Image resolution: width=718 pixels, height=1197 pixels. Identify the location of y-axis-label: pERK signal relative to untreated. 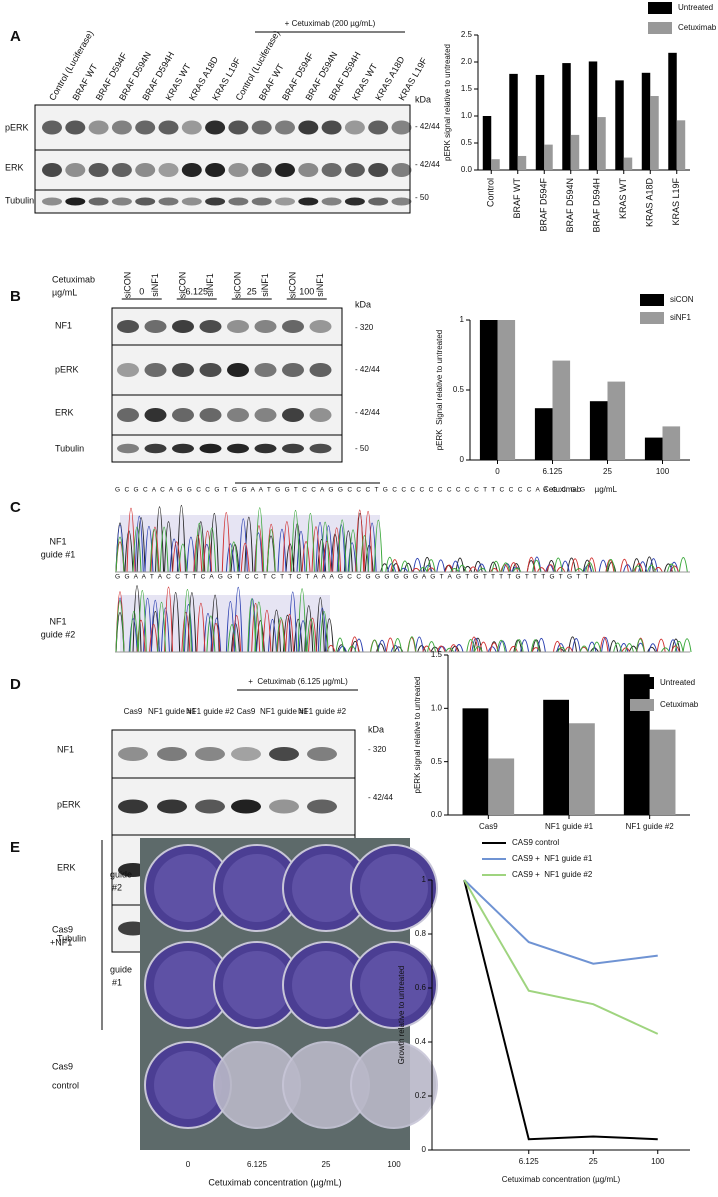
(447, 102).